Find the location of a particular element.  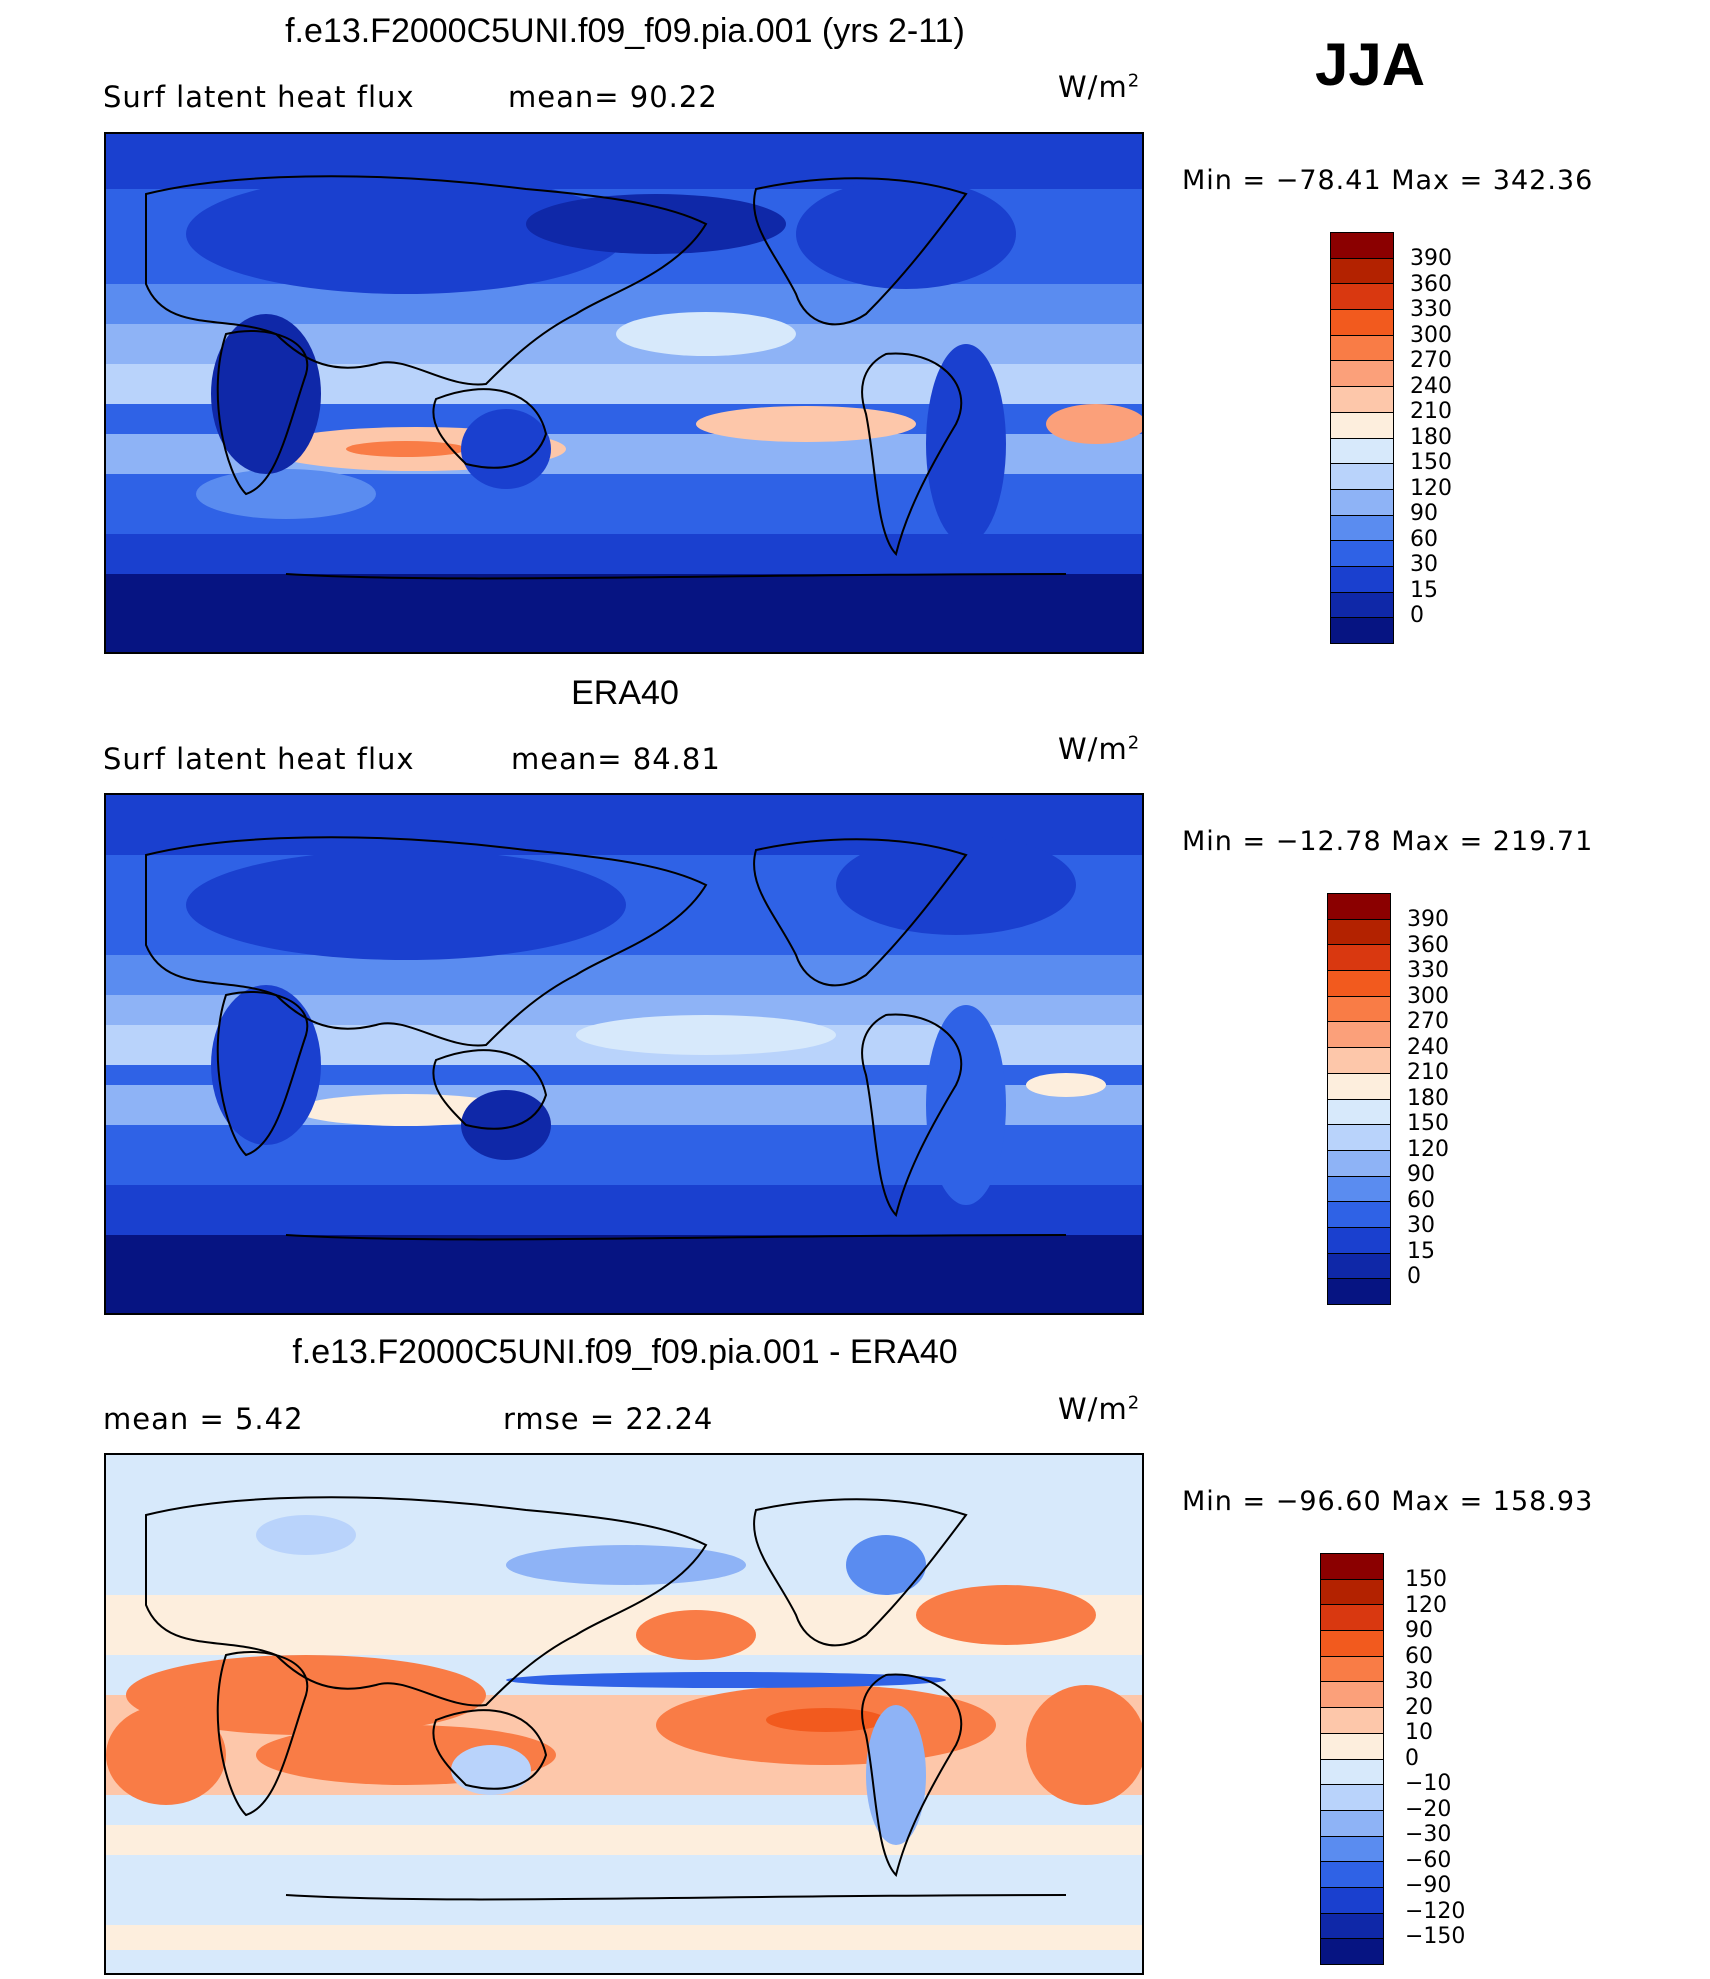

colorbar-tick-label: 360 is located at coordinates (1428, 945).